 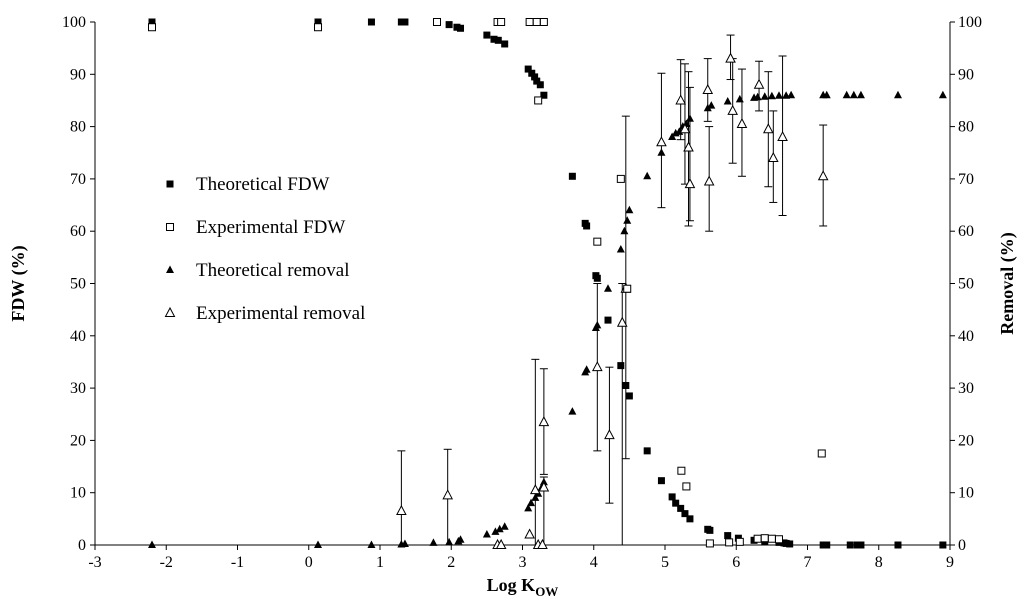 I want to click on y-tick-label-left: 90, so click(x=78, y=74).